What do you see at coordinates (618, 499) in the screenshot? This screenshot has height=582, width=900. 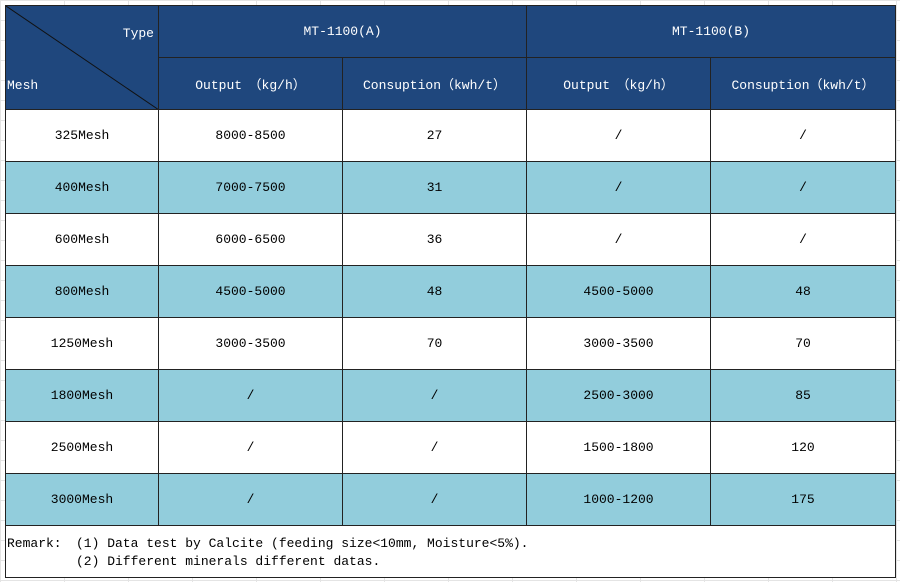 I see `table-cell: 1000-1200` at bounding box center [618, 499].